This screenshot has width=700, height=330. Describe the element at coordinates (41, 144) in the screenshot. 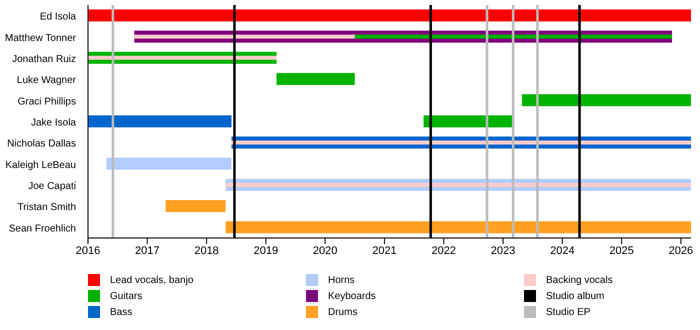

I see `y-tick-label: Nicholas Dallas` at that location.